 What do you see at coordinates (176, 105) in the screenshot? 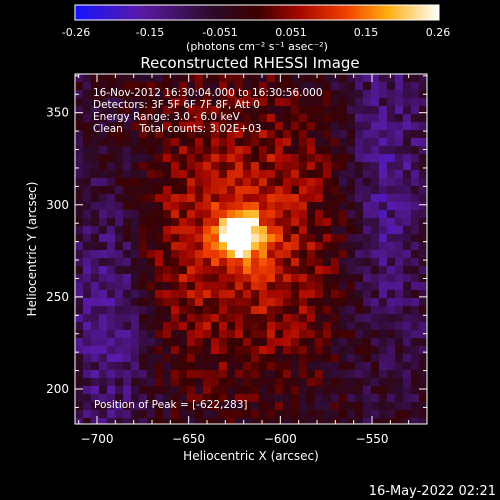
I see `detectors-text: Detectors: 3F 5F 6F 7F 8F, Att 0` at bounding box center [176, 105].